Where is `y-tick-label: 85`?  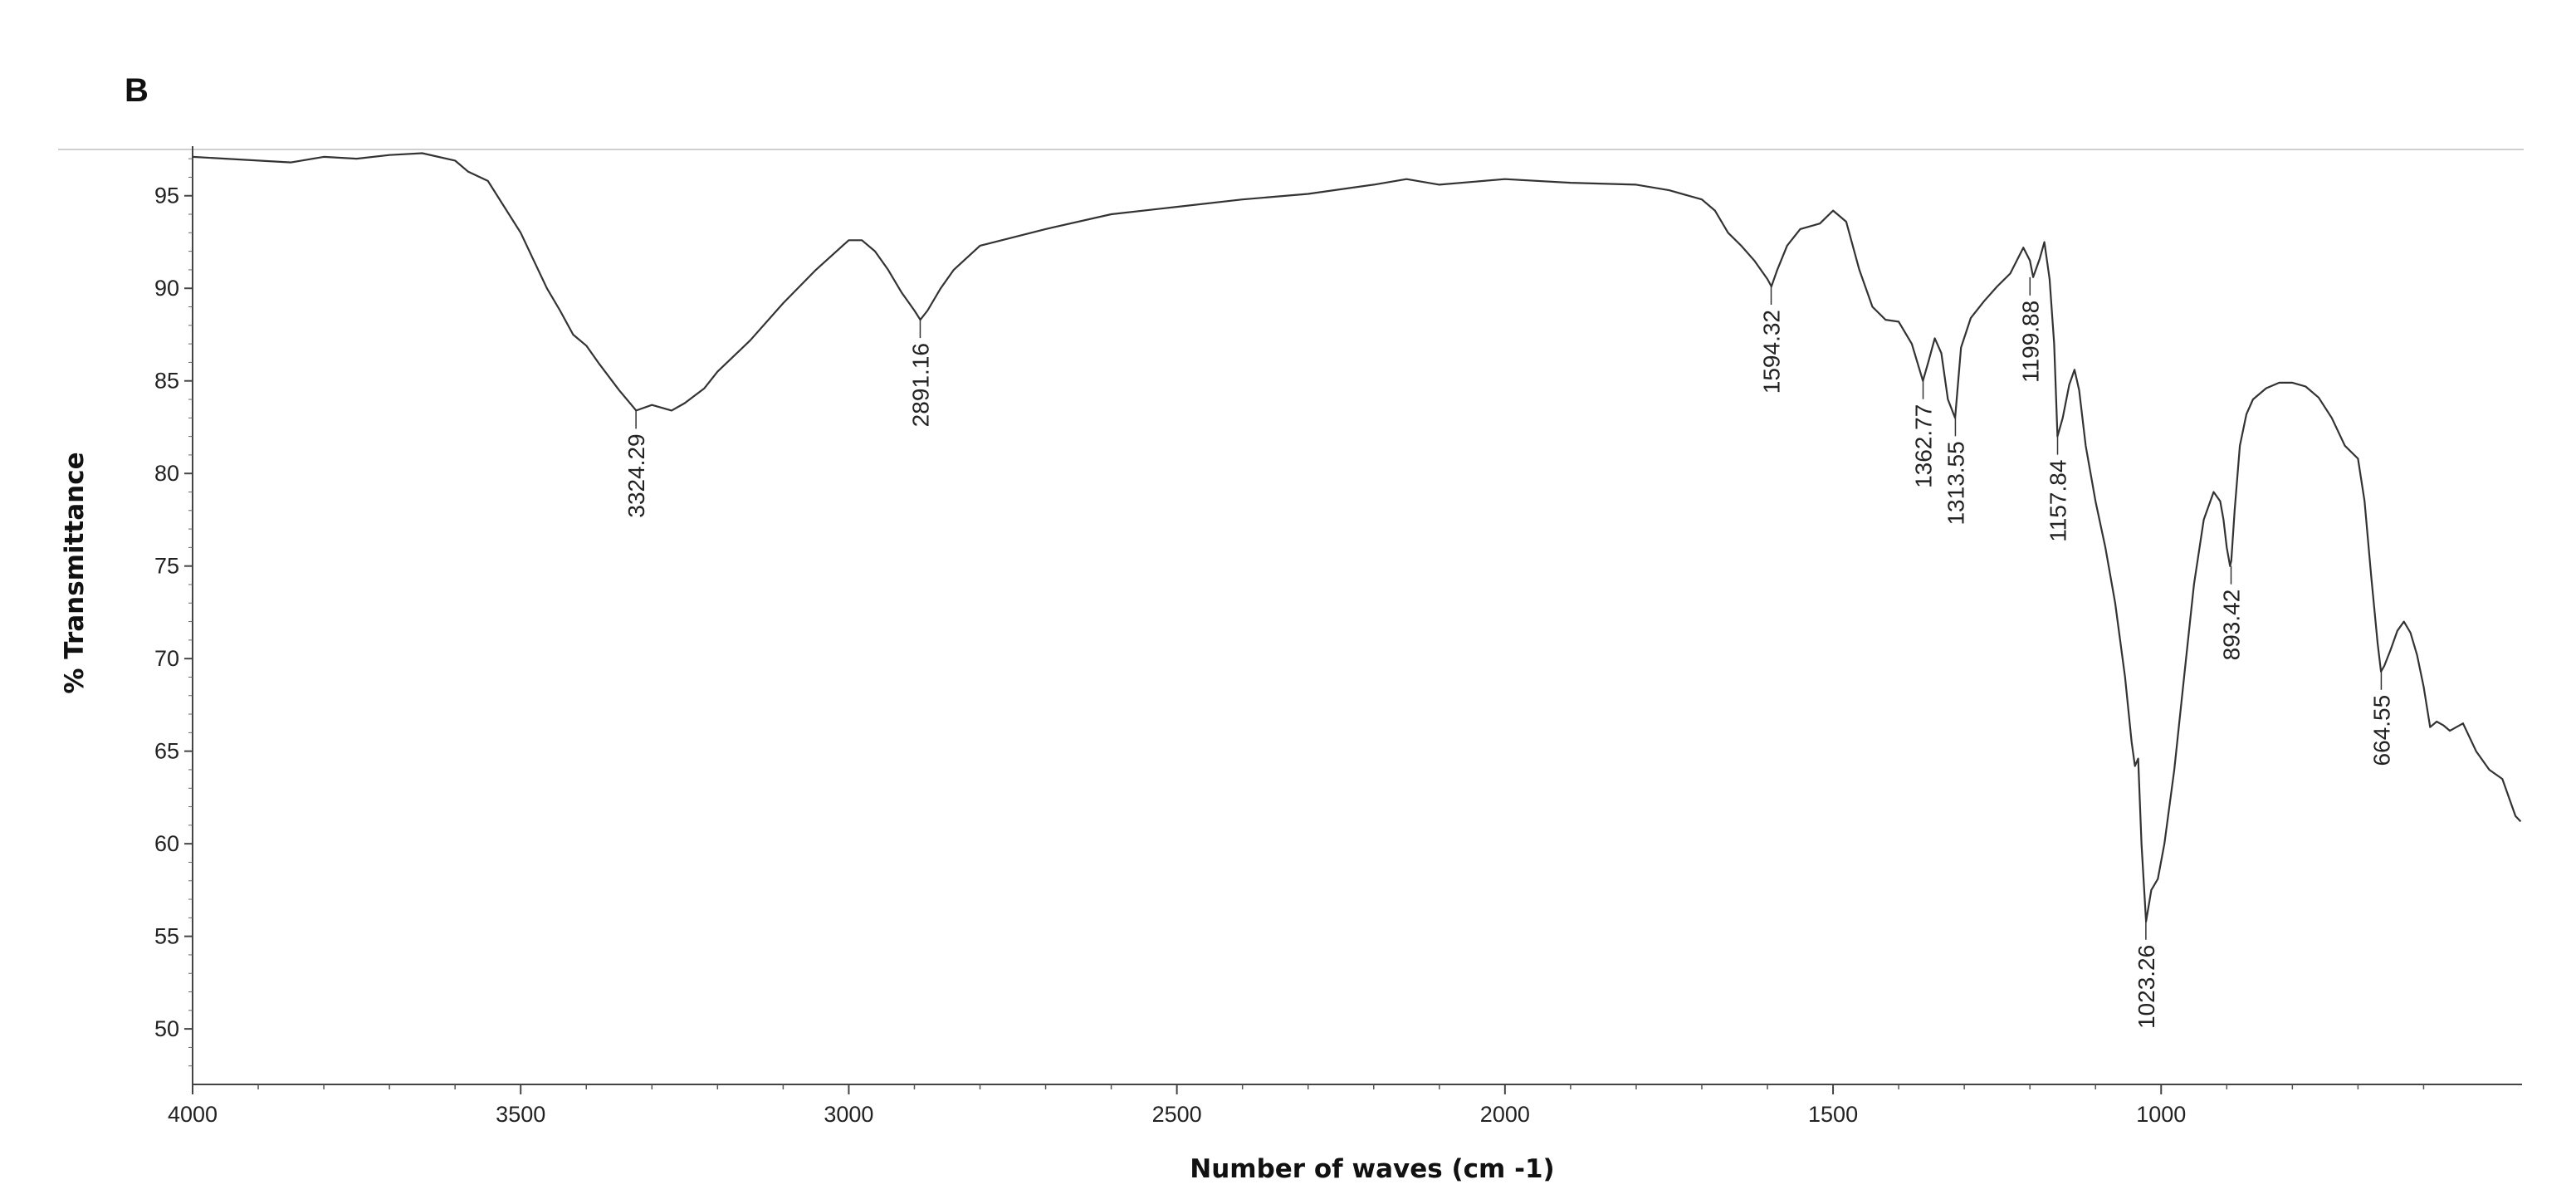 y-tick-label: 85 is located at coordinates (166, 381).